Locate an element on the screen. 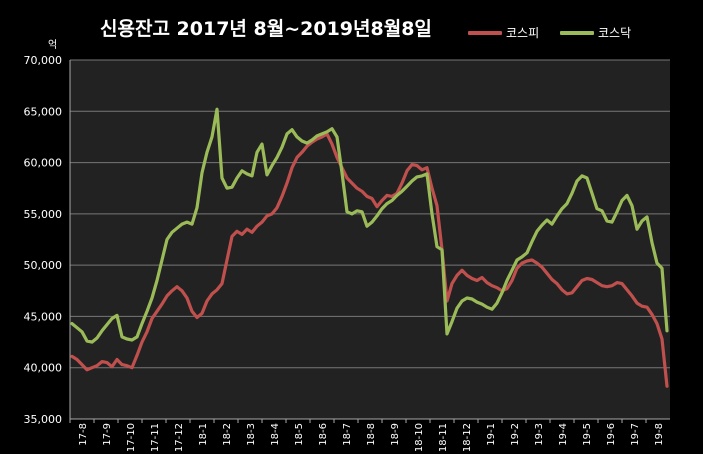  x-tick-label: 17-9 is located at coordinates (107, 434).